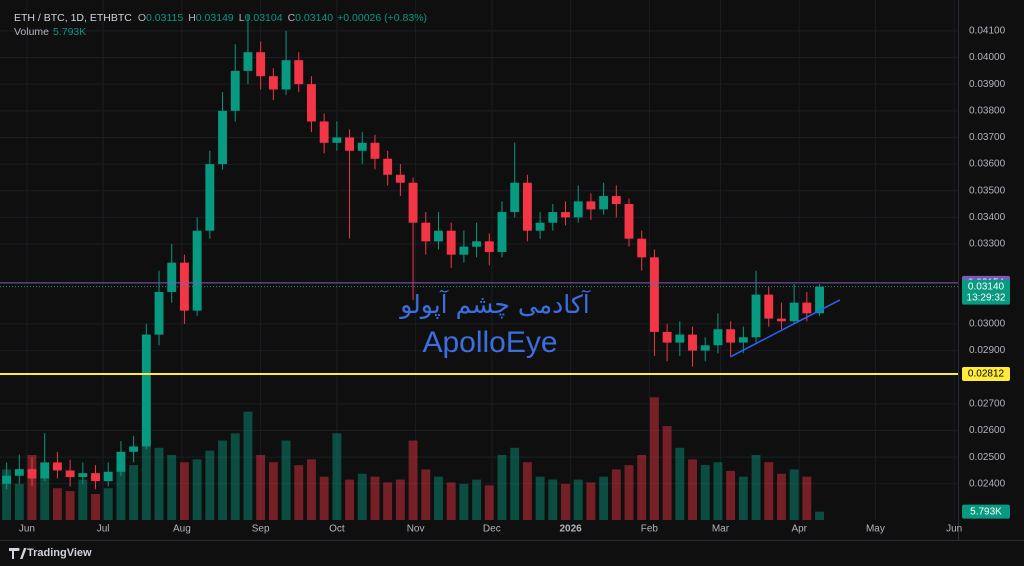  Describe the element at coordinates (182, 529) in the screenshot. I see `x-tick-label: Aug` at that location.